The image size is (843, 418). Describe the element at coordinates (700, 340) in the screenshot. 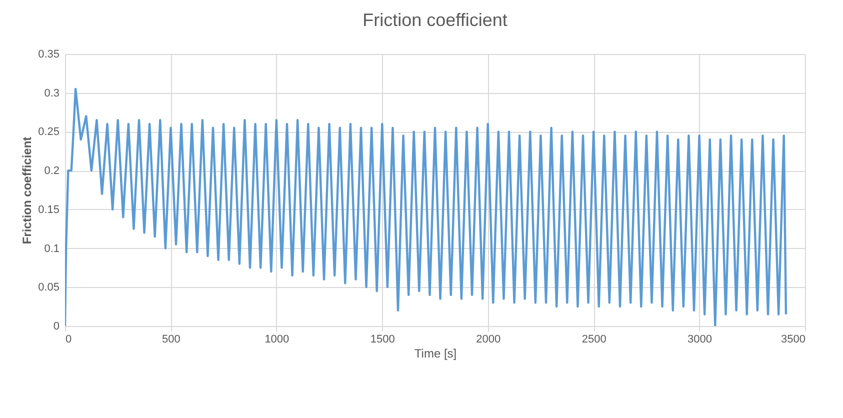

I see `x-tick-label: 3000` at that location.